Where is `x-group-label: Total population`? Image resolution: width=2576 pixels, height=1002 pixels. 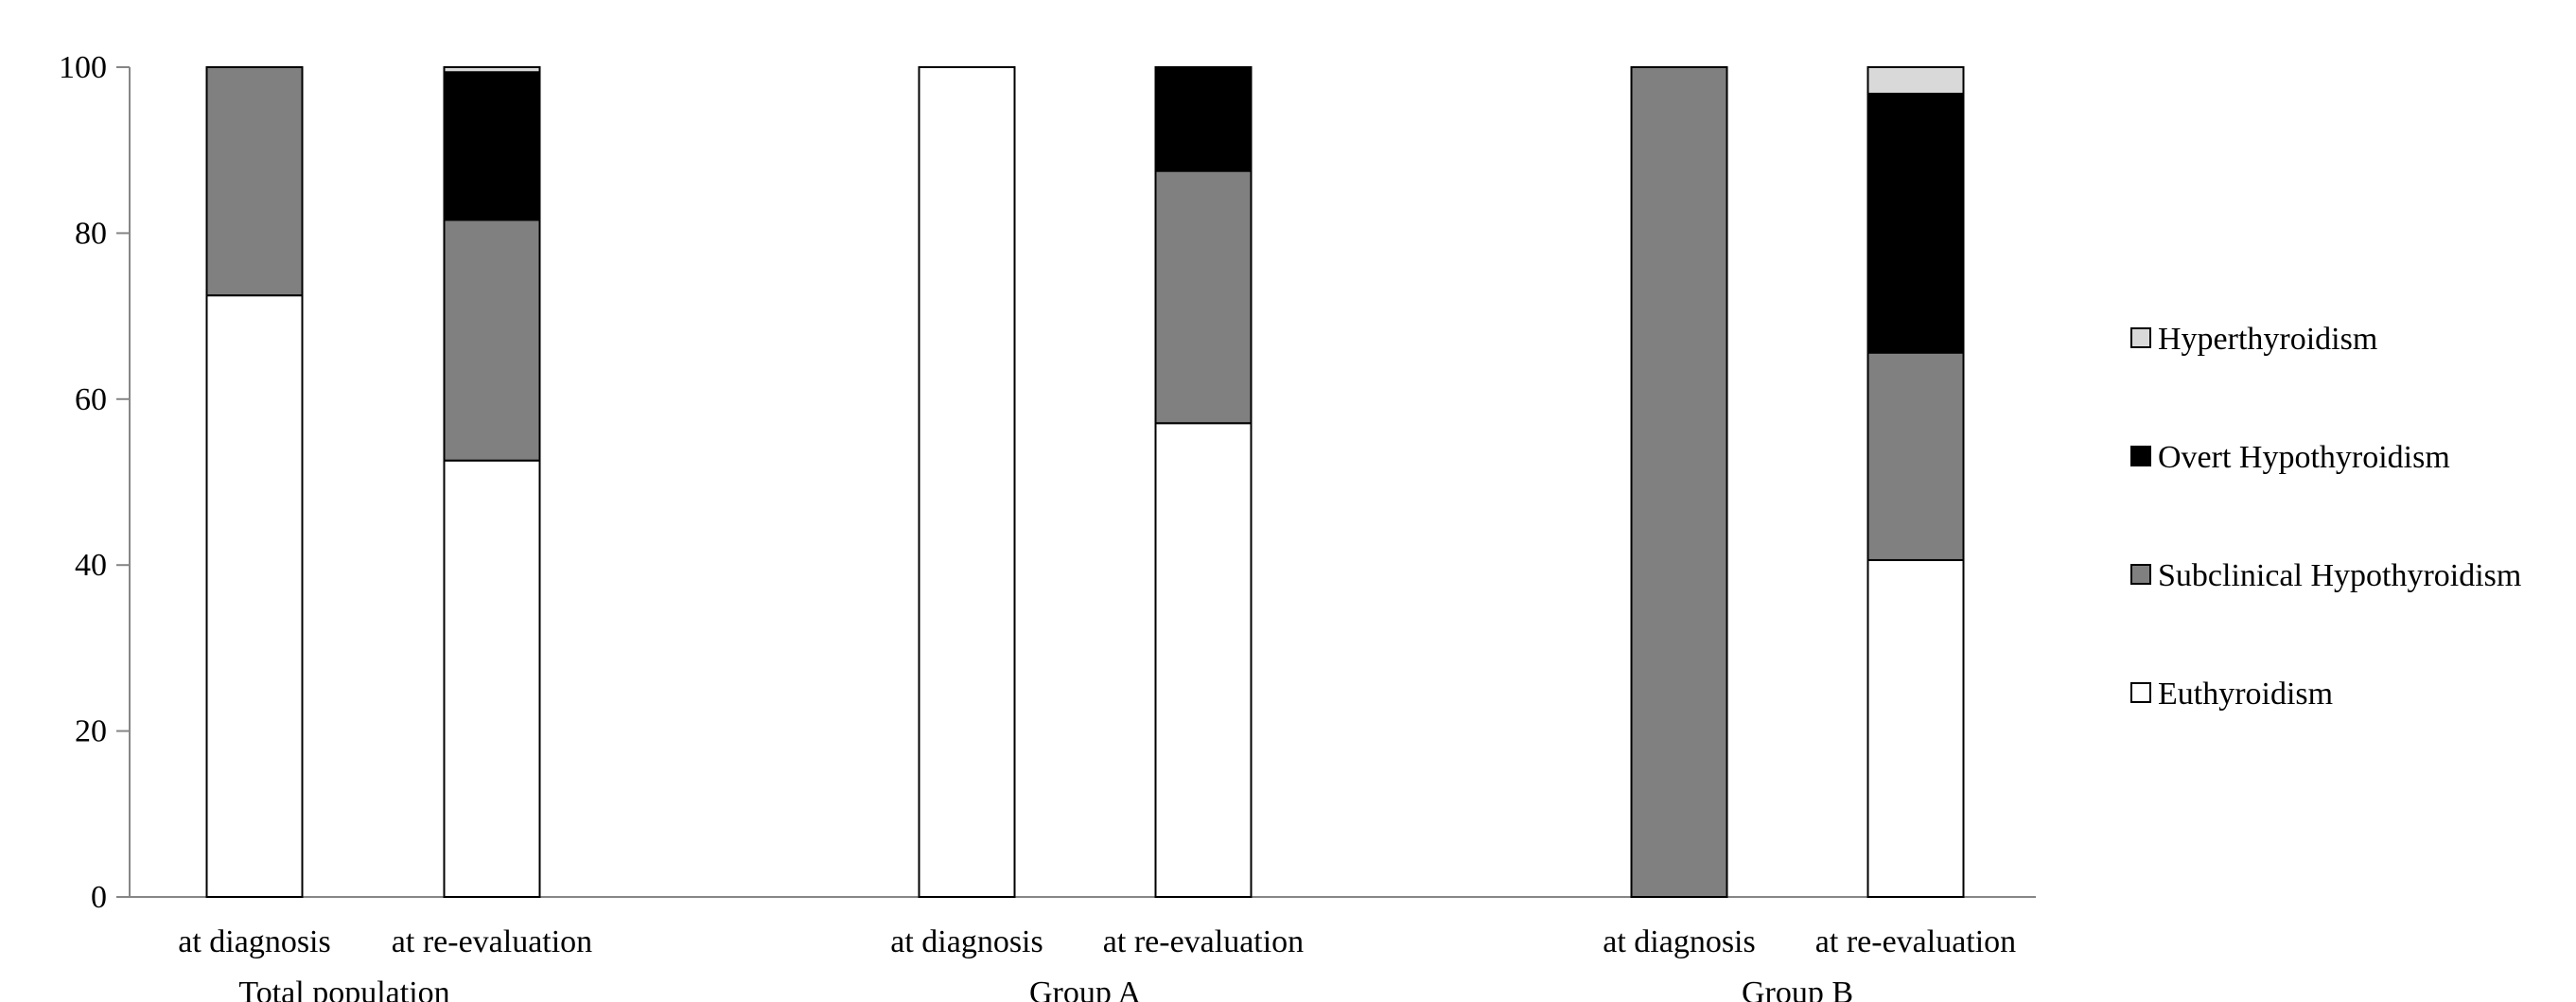 x-group-label: Total population is located at coordinates (343, 989).